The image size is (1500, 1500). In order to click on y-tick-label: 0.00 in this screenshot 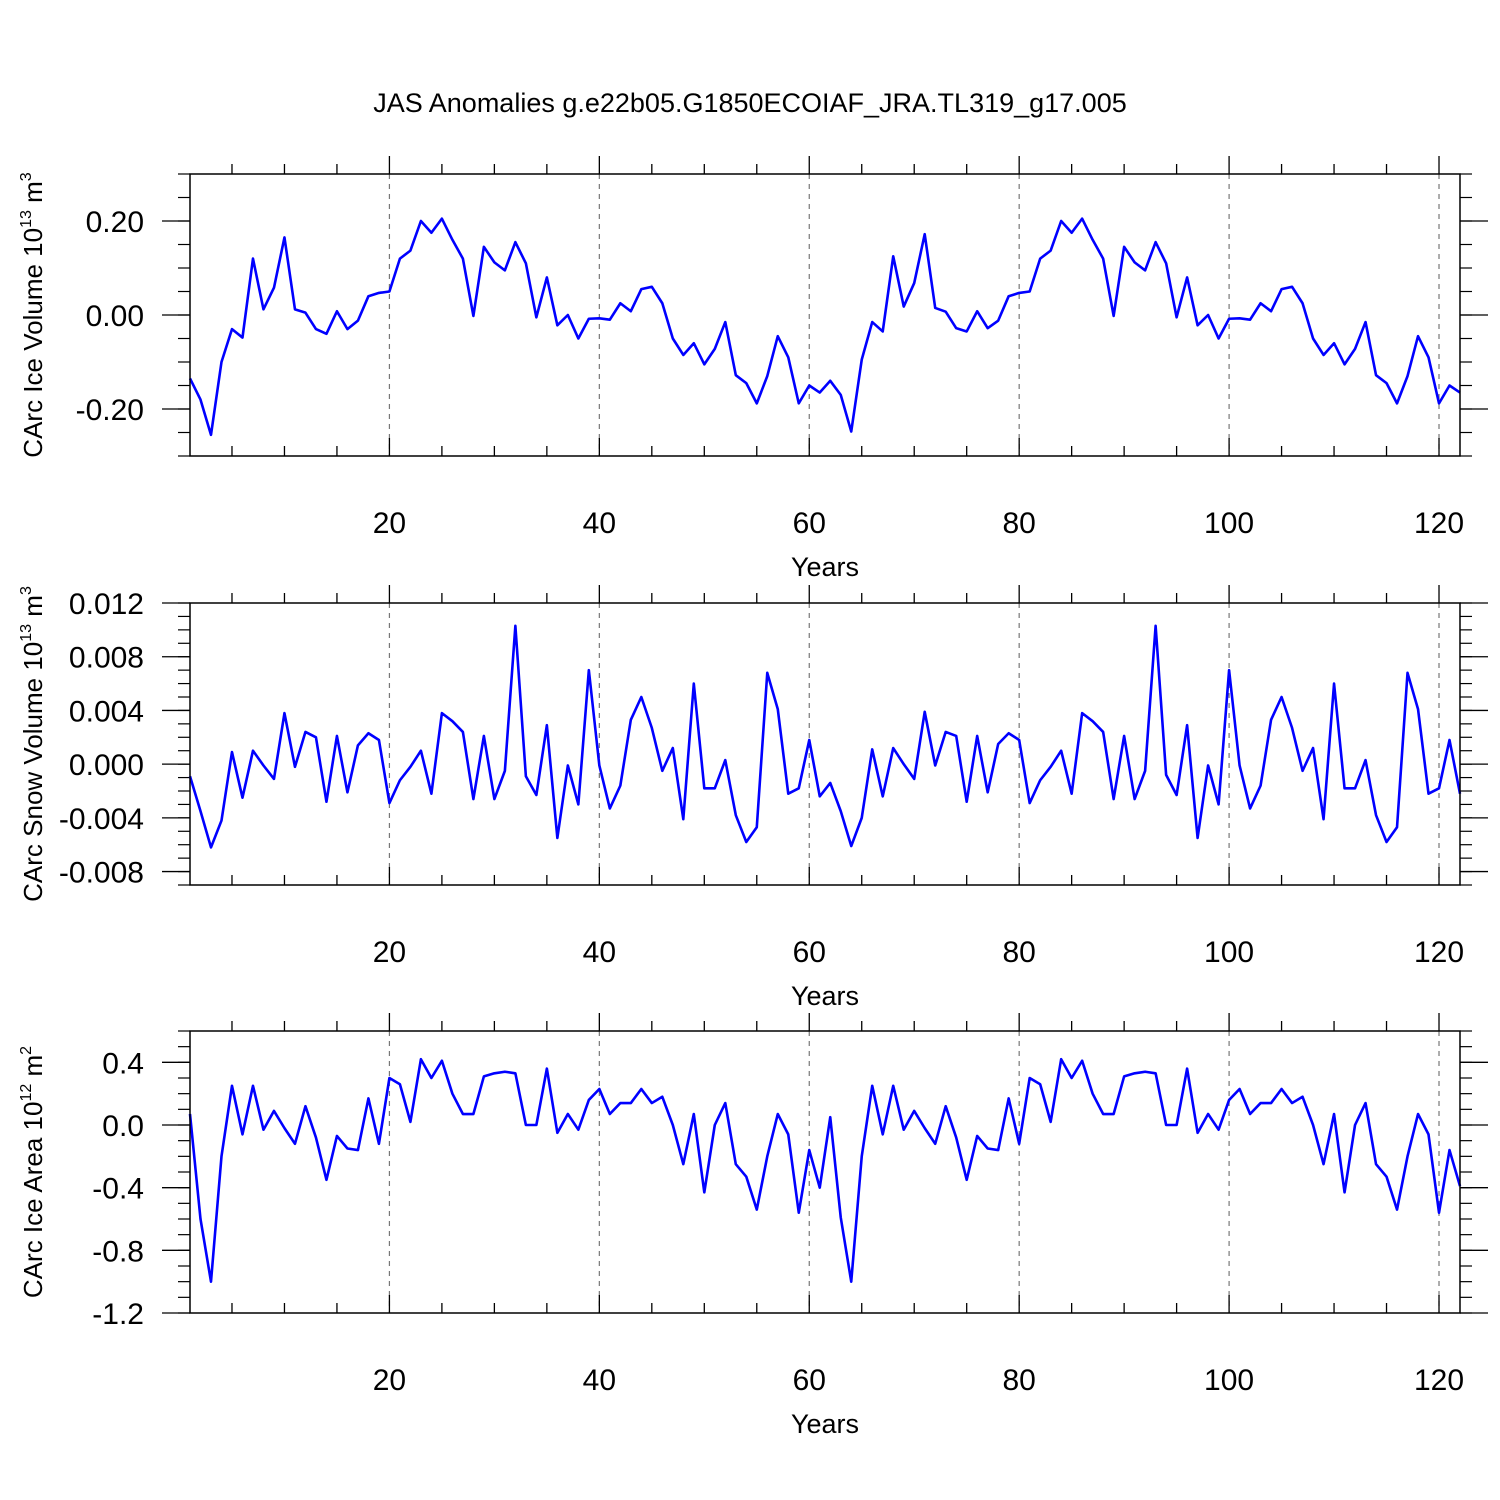, I will do `click(115, 316)`.